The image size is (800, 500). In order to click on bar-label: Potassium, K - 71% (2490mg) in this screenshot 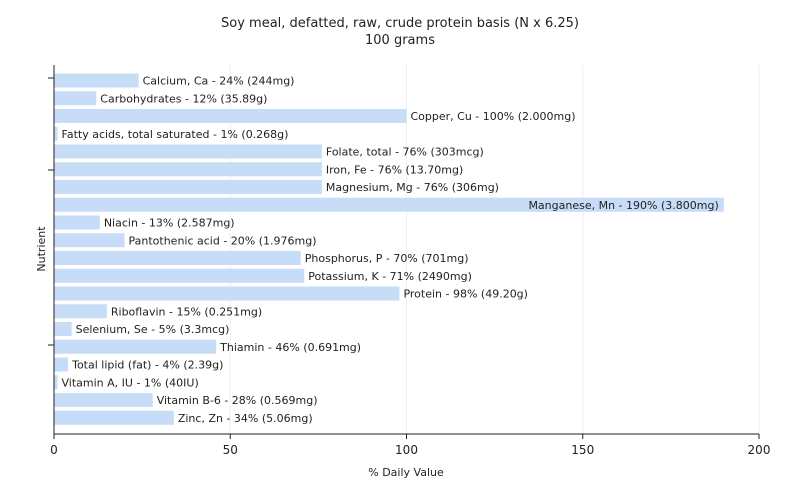, I will do `click(390, 276)`.